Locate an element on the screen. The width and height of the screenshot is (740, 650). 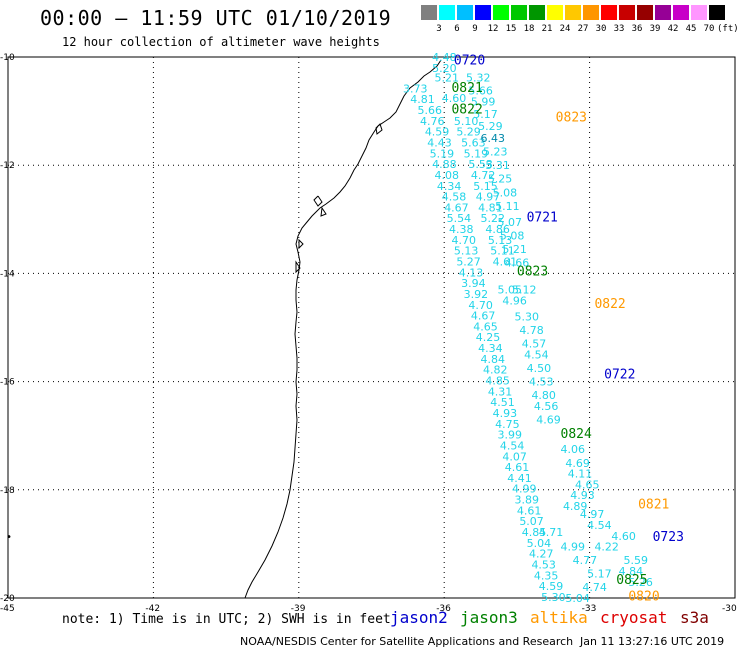
wave-height-value: 4.53 is located at coordinates (543, 564).